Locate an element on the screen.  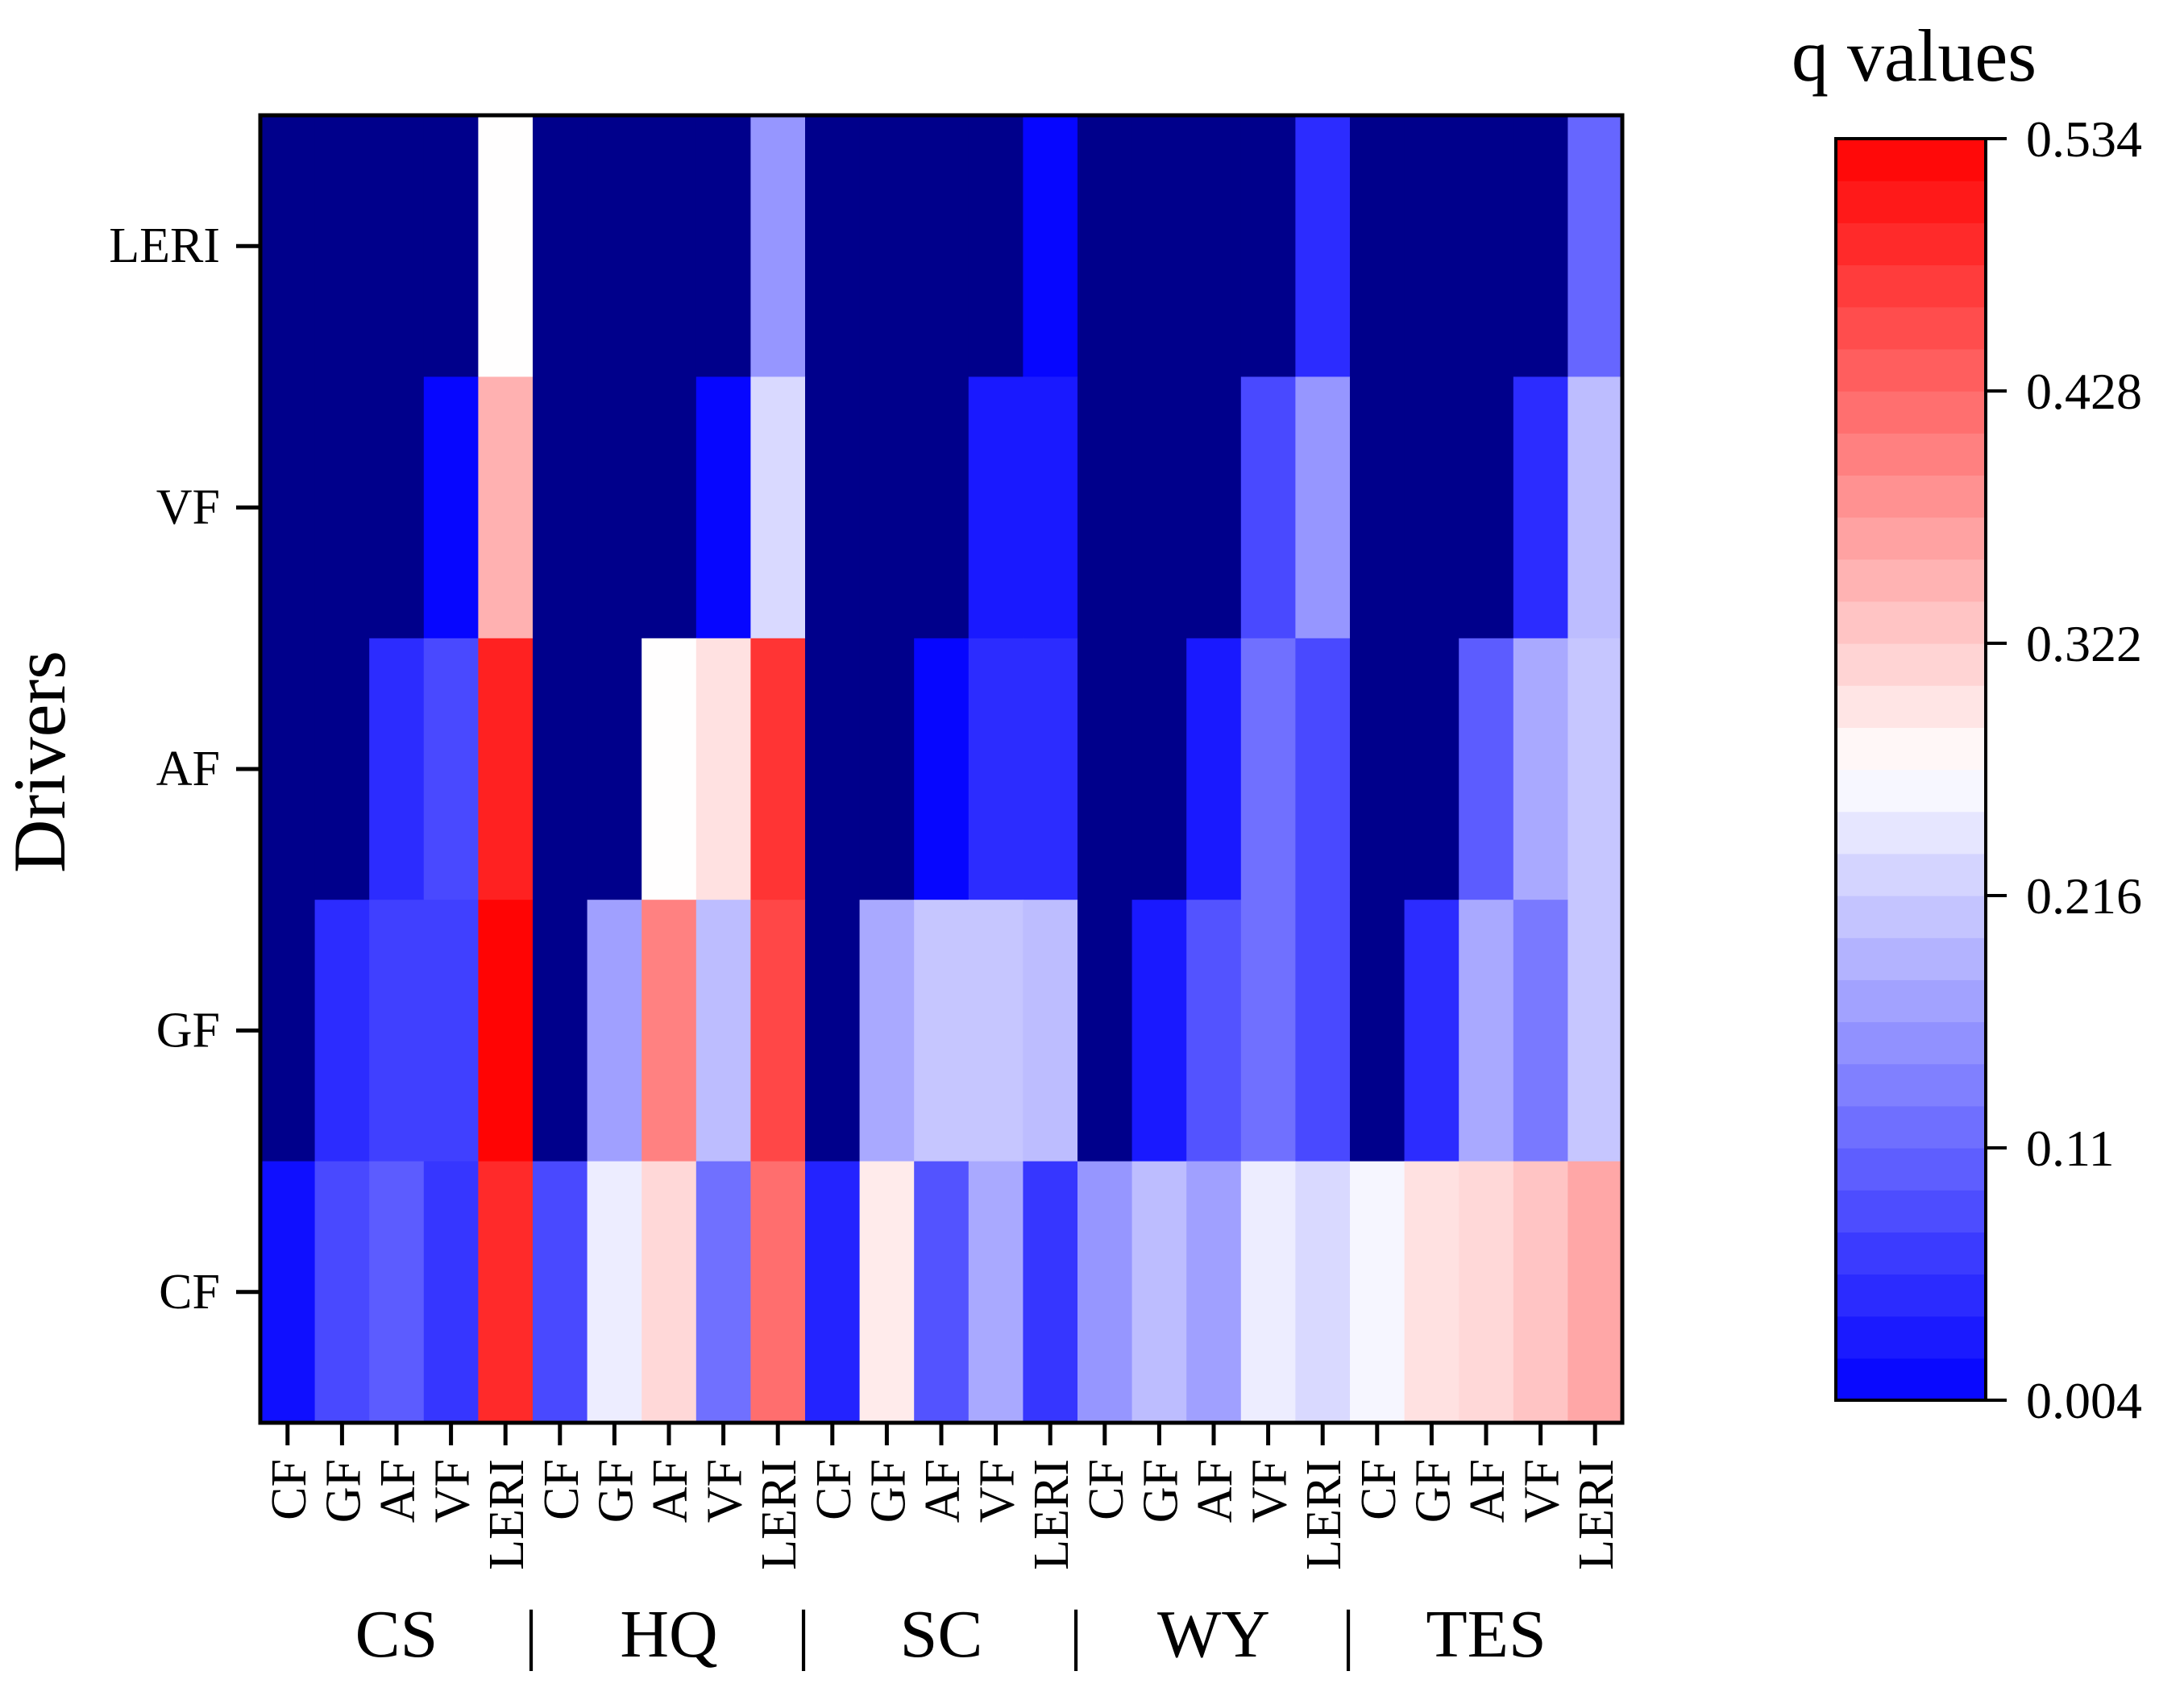
colorbar-tick-label: 0.216 is located at coordinates (2084, 896).